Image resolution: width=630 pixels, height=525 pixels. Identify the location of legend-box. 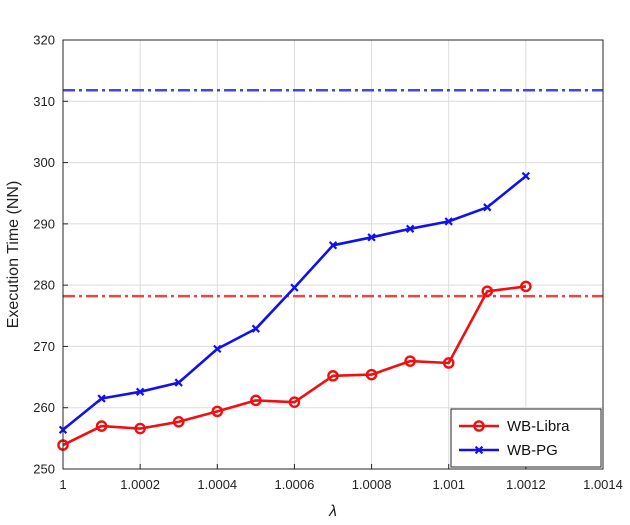
(526, 438).